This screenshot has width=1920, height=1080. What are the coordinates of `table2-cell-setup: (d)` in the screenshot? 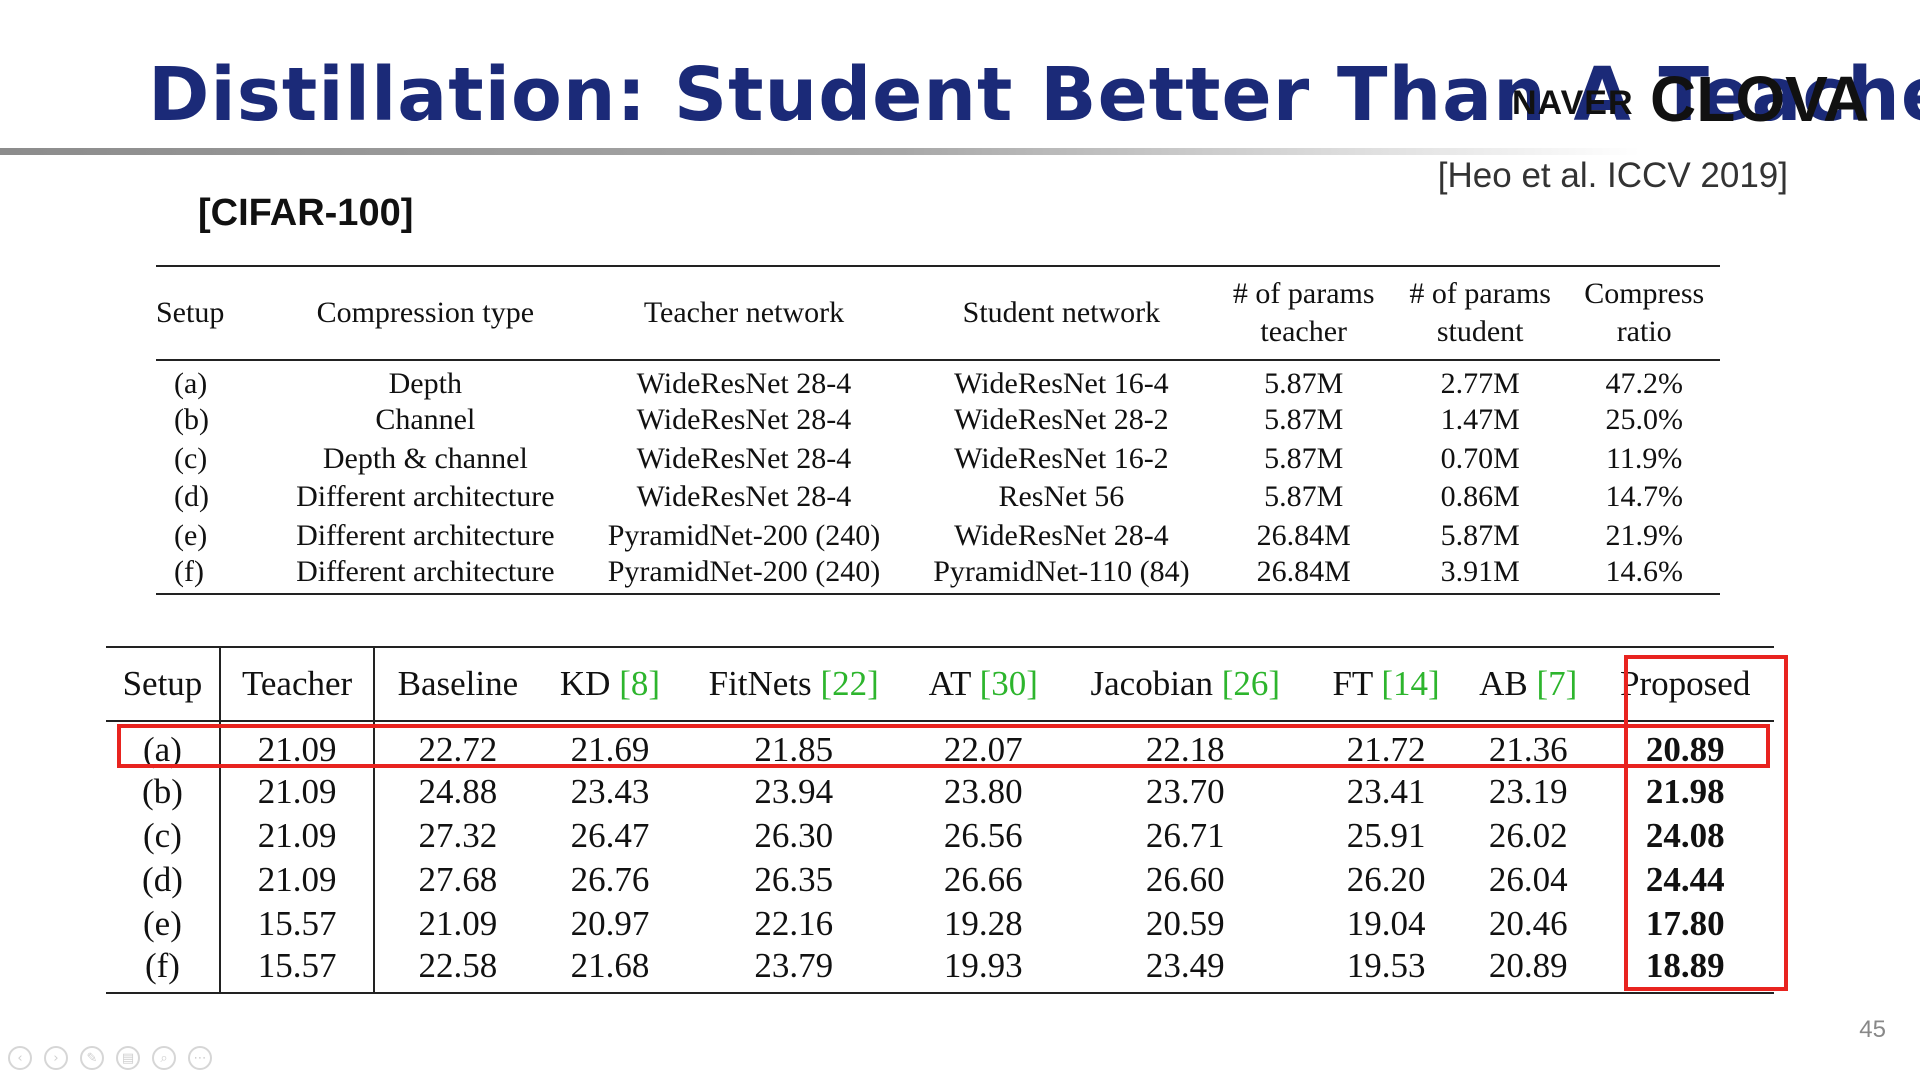 It's located at (163, 880).